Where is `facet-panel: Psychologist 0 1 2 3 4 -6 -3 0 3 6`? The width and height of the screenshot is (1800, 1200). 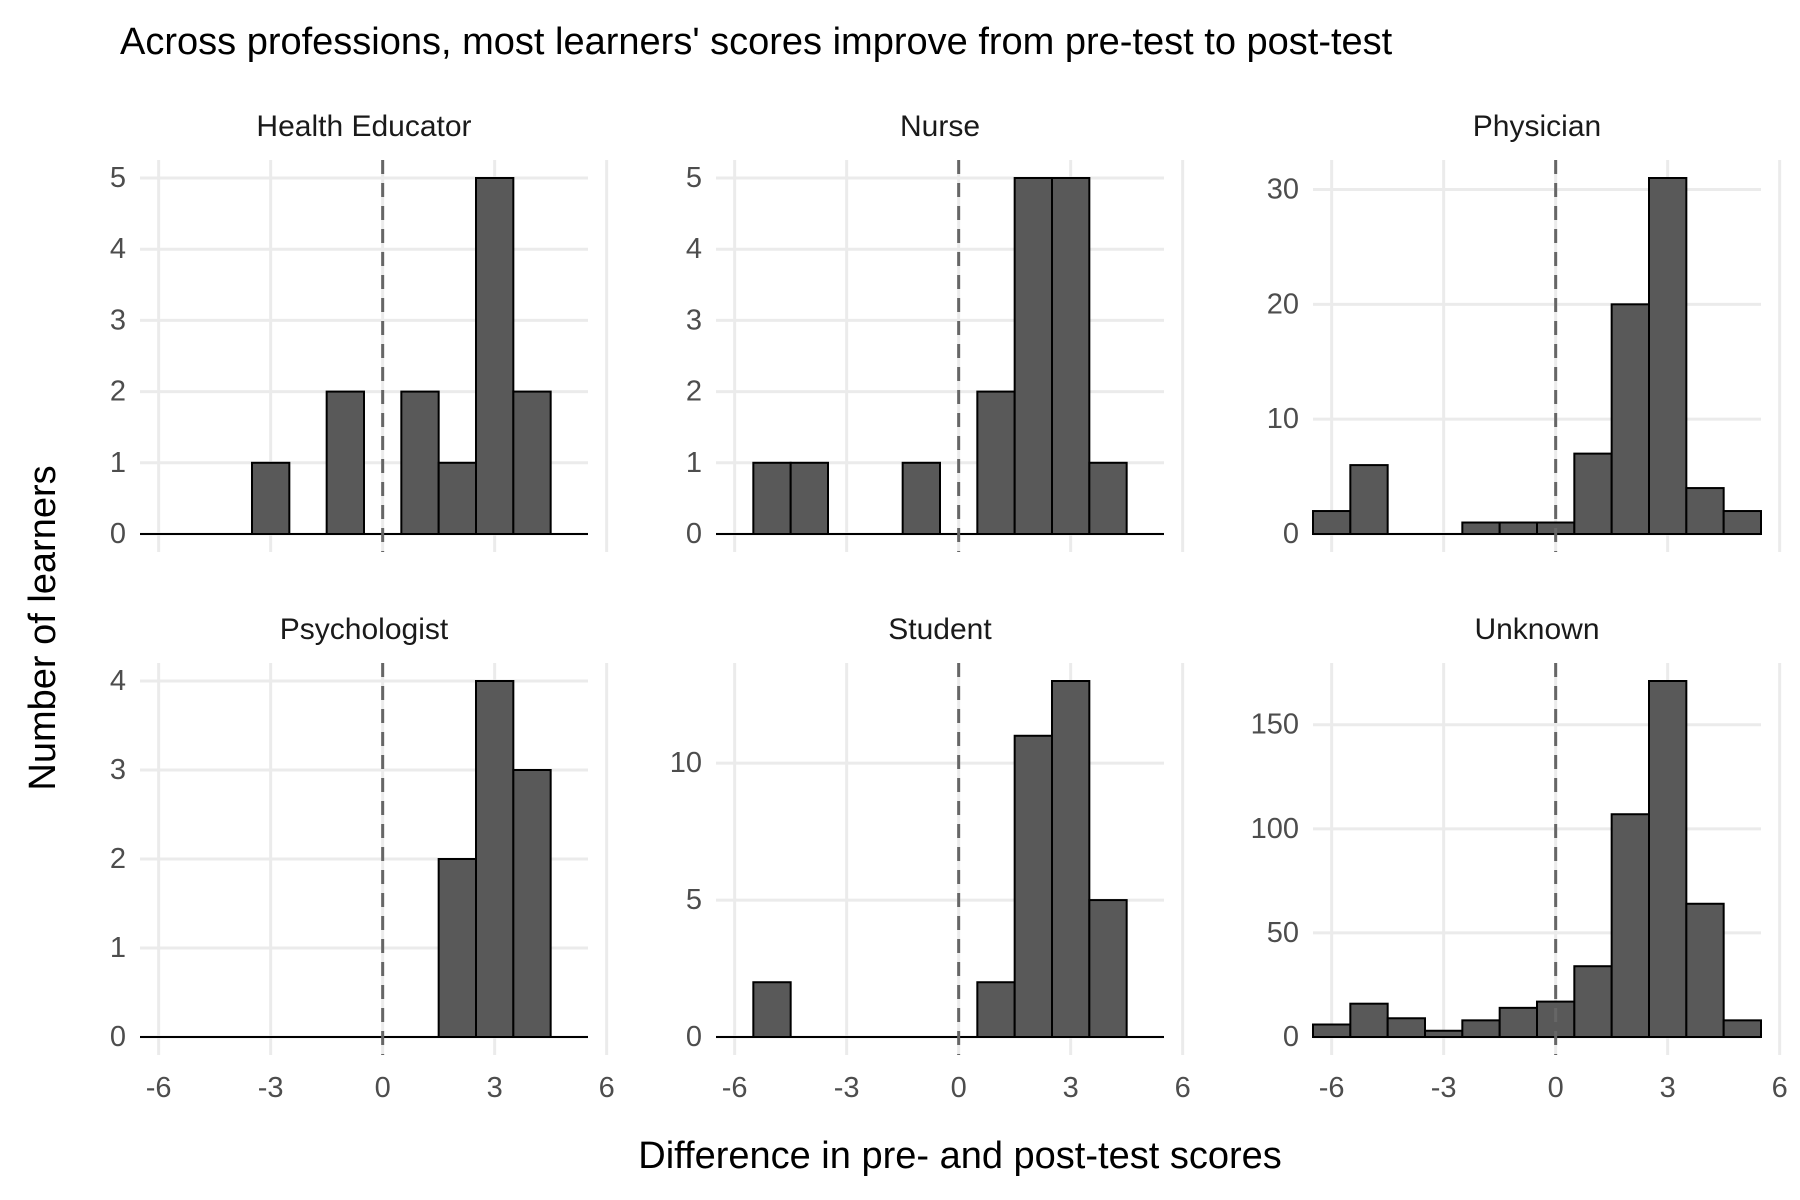 facet-panel: Psychologist 0 1 2 3 4 -6 -3 0 3 6 is located at coordinates (362, 858).